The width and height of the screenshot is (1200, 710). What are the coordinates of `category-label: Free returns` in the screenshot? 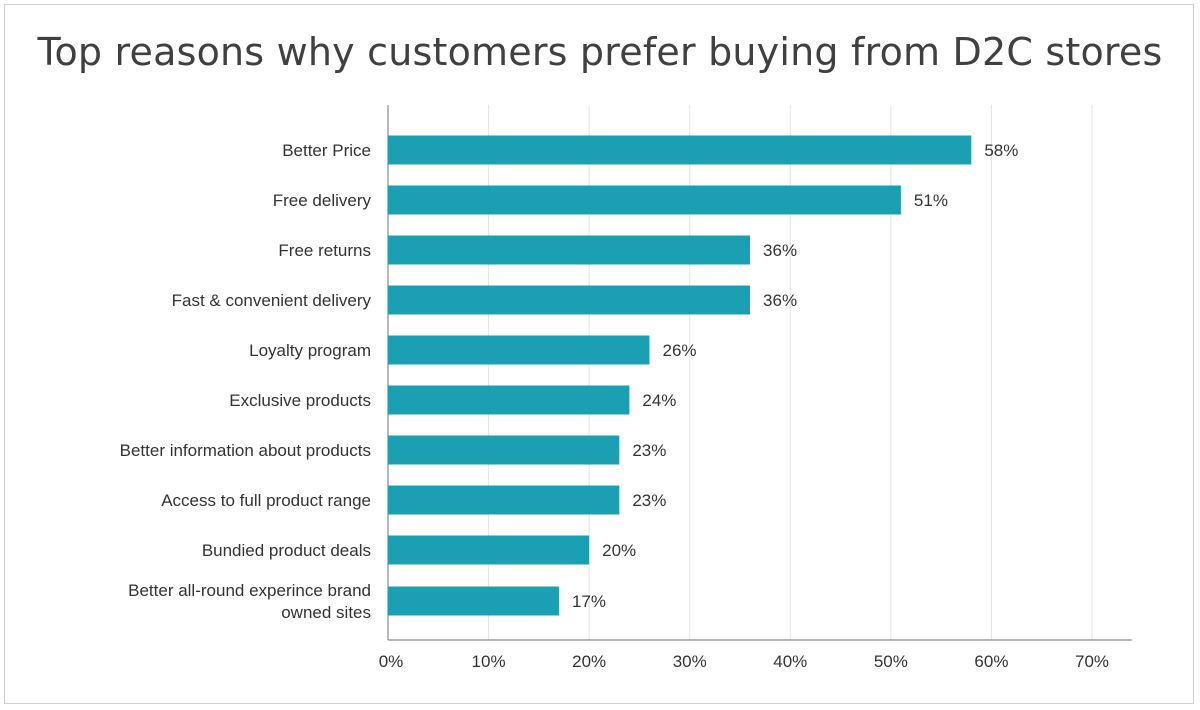 It's located at (324, 250).